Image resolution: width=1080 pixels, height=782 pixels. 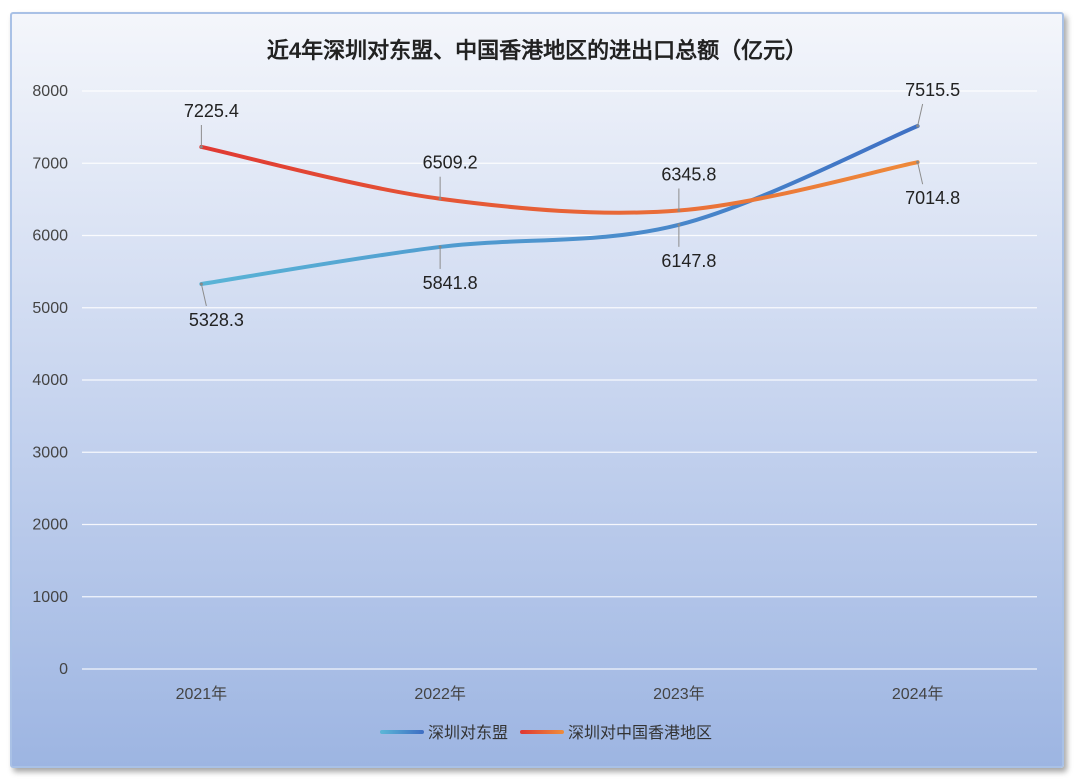 What do you see at coordinates (216, 320) in the screenshot?
I see `data-label: 5328.3` at bounding box center [216, 320].